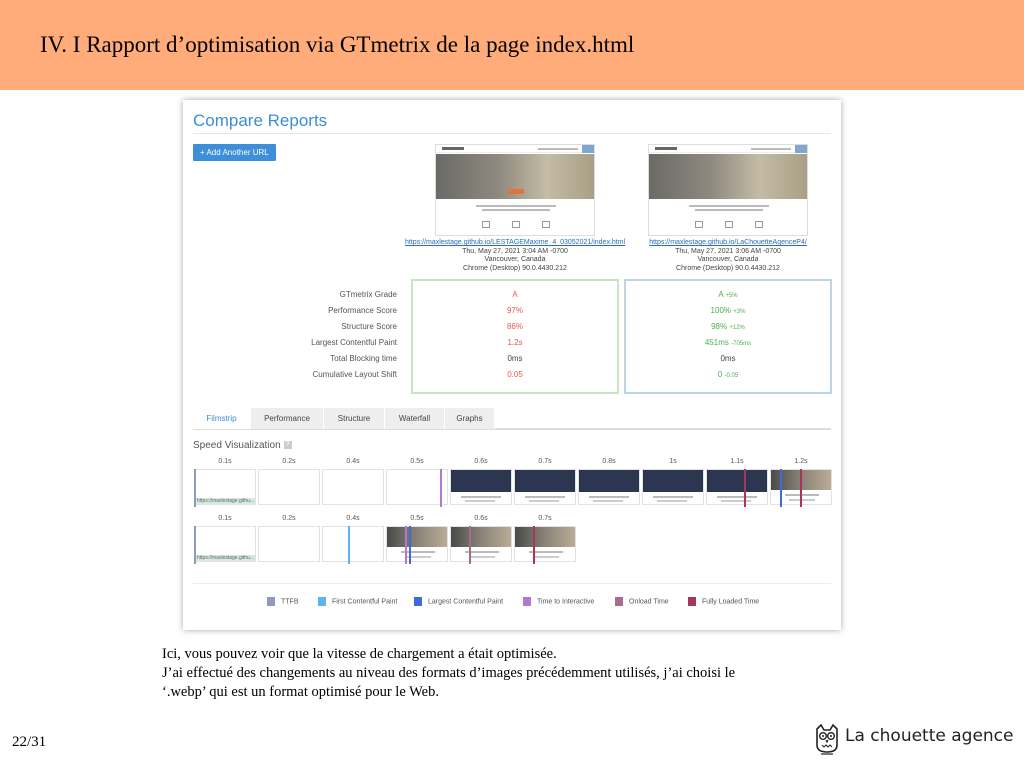  What do you see at coordinates (290, 602) in the screenshot?
I see `legend-label: TTFB` at bounding box center [290, 602].